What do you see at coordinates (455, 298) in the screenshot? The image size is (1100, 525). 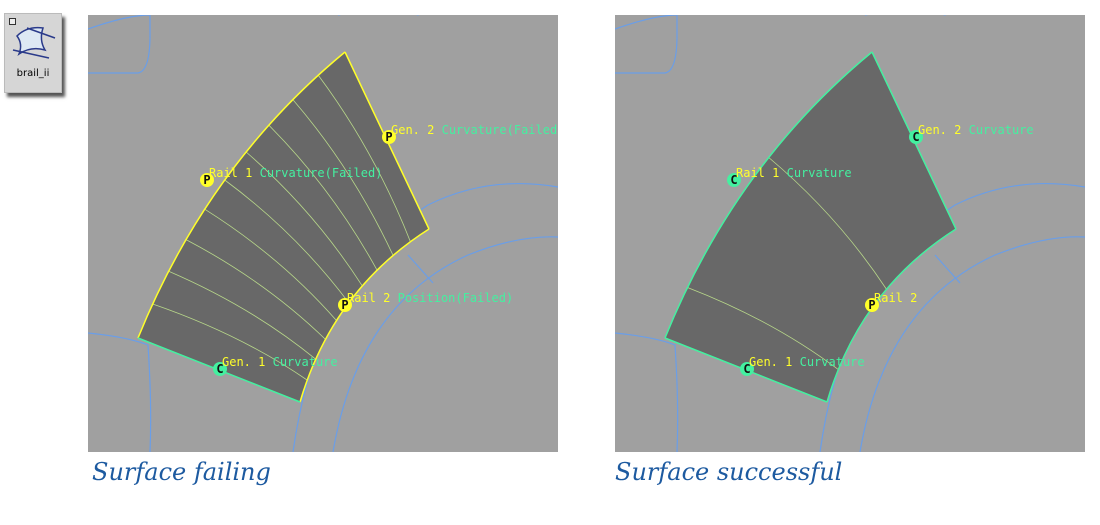 I see `continuity-status: Position(Failed)` at bounding box center [455, 298].